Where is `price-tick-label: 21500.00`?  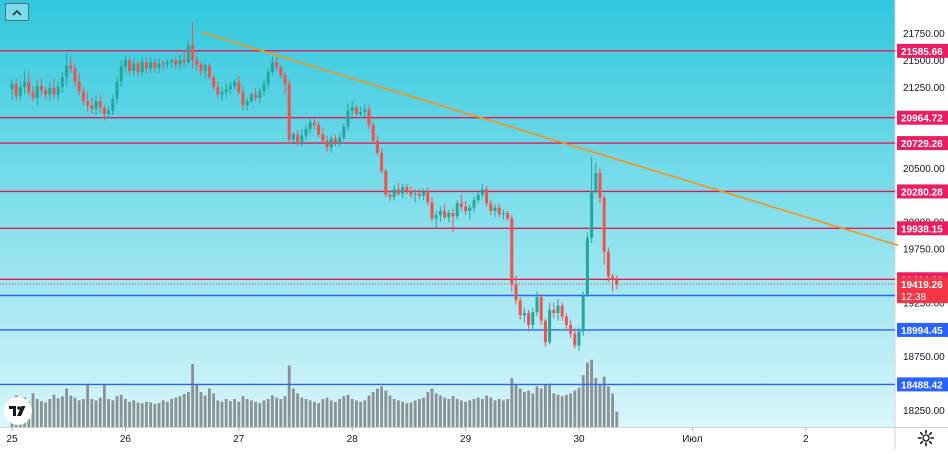
price-tick-label: 21500.00 is located at coordinates (924, 61).